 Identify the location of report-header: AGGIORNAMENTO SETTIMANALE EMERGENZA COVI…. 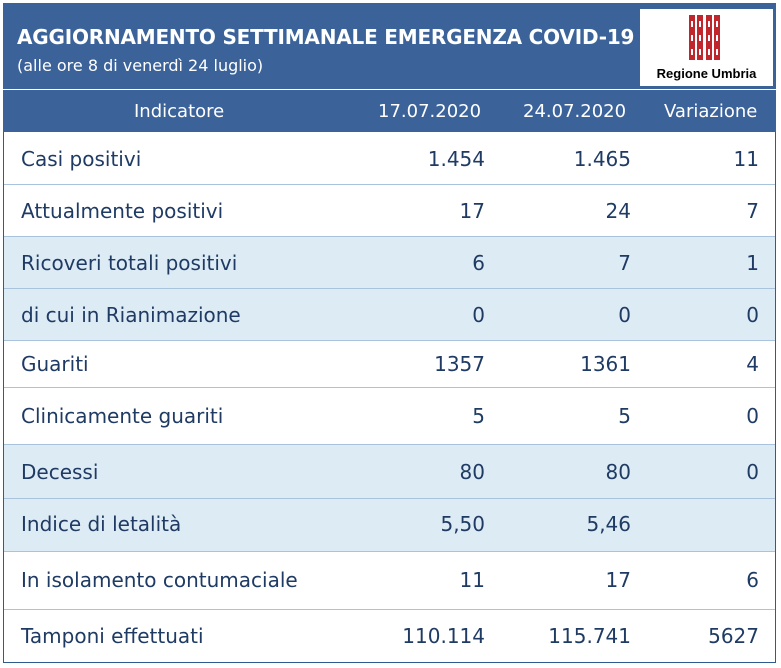
(389, 46).